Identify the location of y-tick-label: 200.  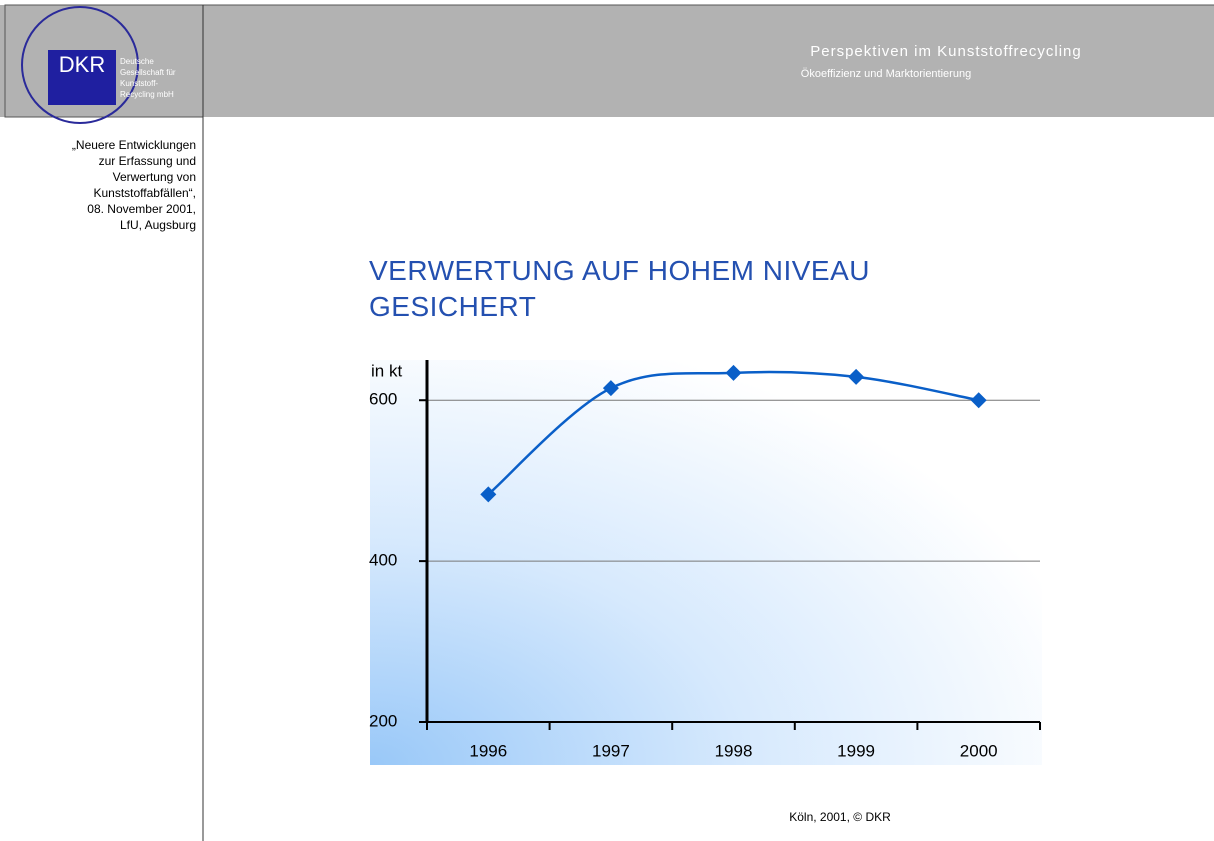
(383, 720).